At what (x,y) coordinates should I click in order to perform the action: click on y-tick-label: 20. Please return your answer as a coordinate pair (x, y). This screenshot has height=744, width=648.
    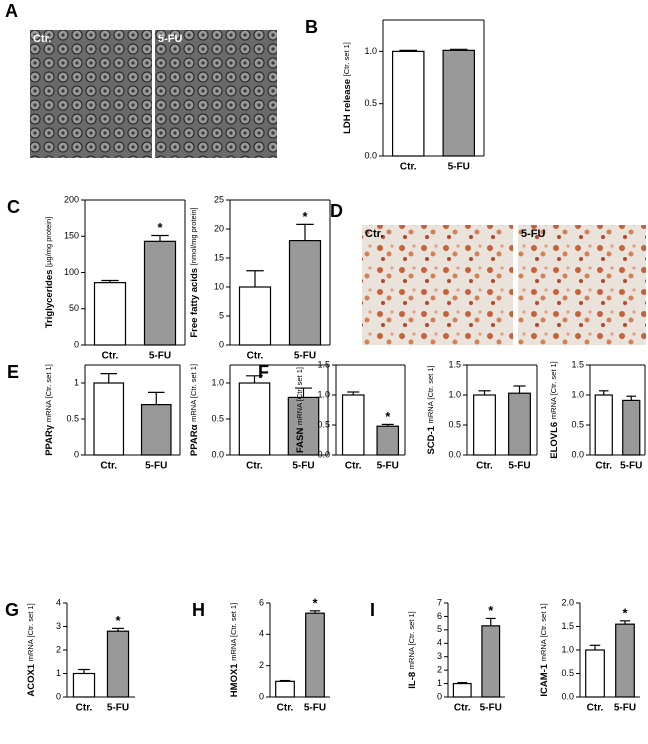
    Looking at the image, I should click on (219, 228).